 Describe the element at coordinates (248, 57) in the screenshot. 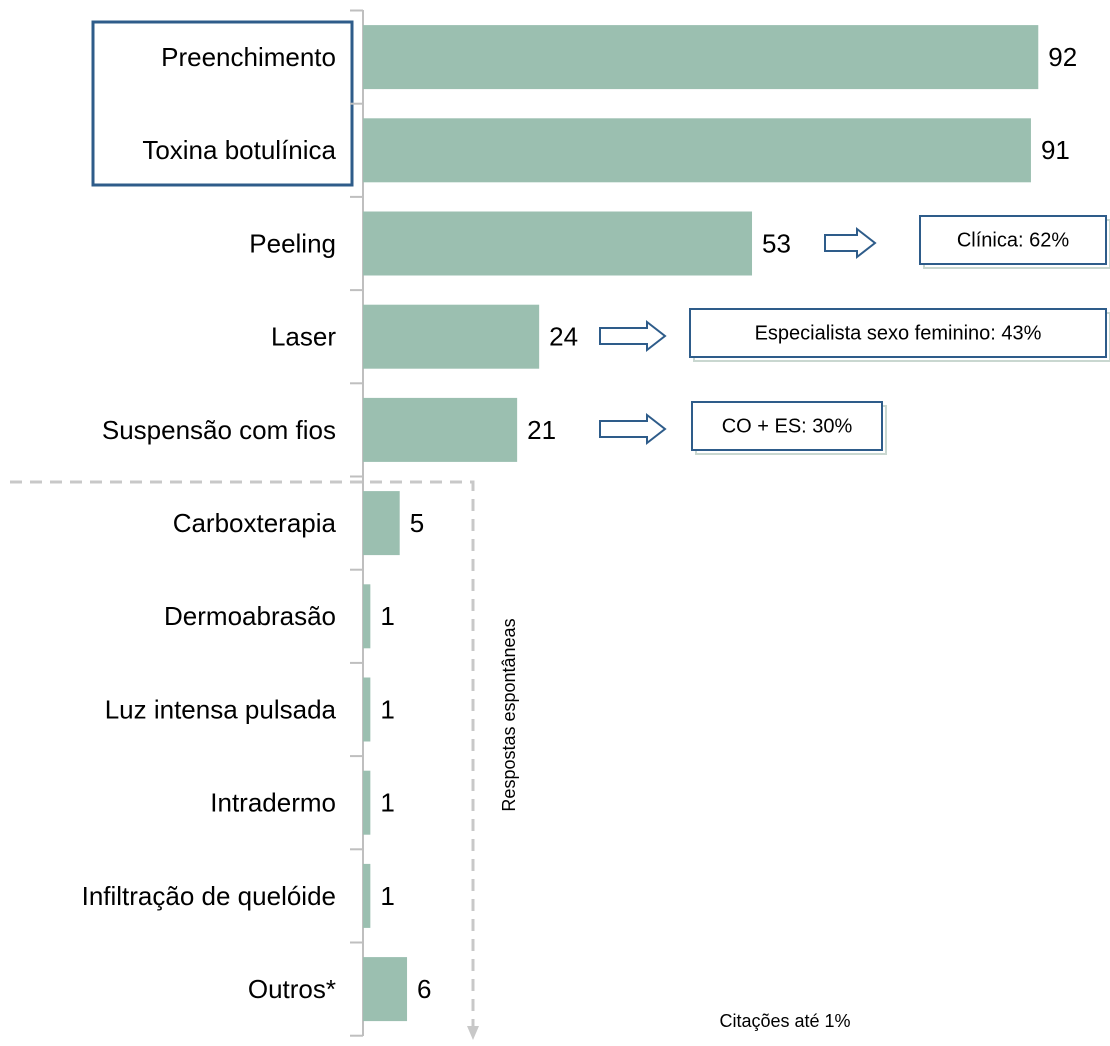

I see `category-label: Preenchimento` at that location.